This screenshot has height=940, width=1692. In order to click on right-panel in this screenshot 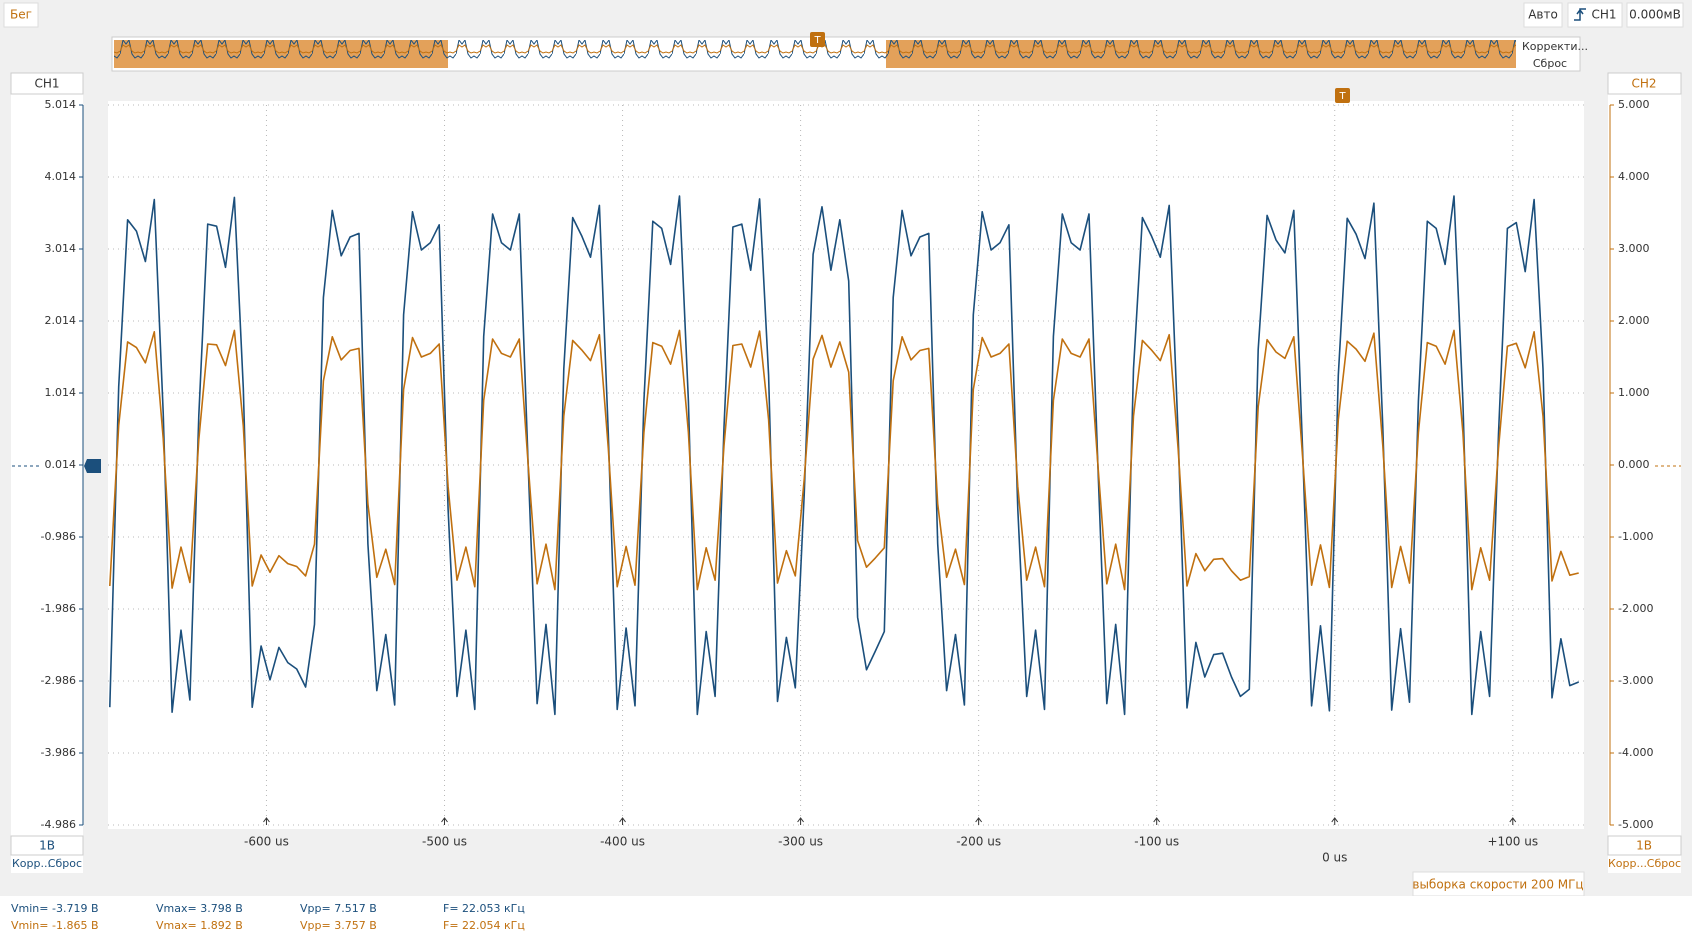, I will do `click(1644, 473)`.